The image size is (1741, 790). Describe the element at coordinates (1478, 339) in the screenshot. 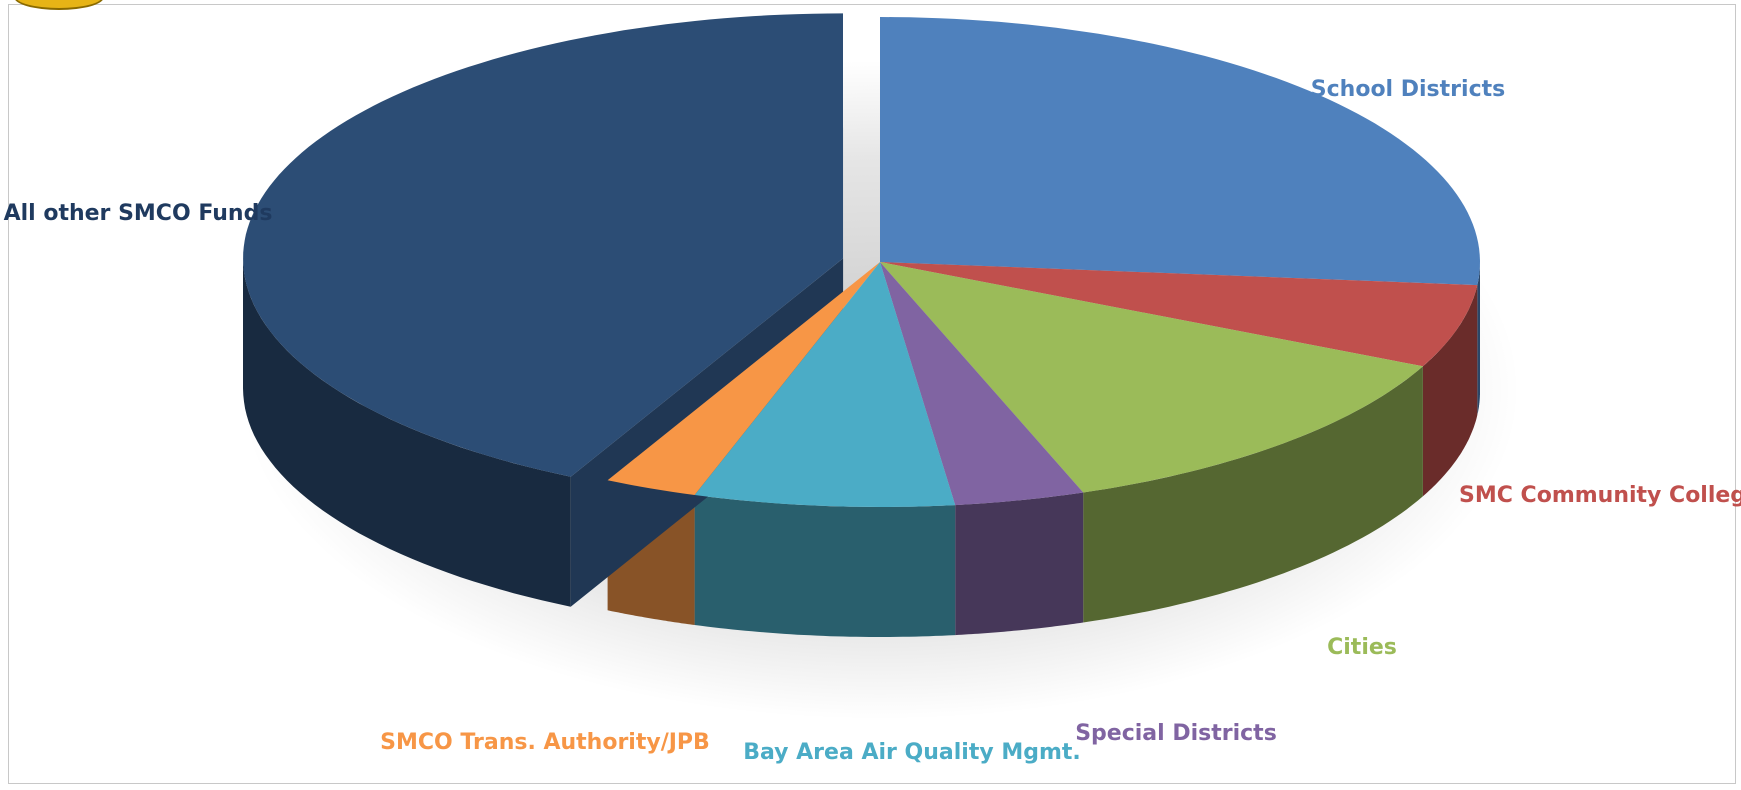

I see `slice-side-school-districts` at that location.